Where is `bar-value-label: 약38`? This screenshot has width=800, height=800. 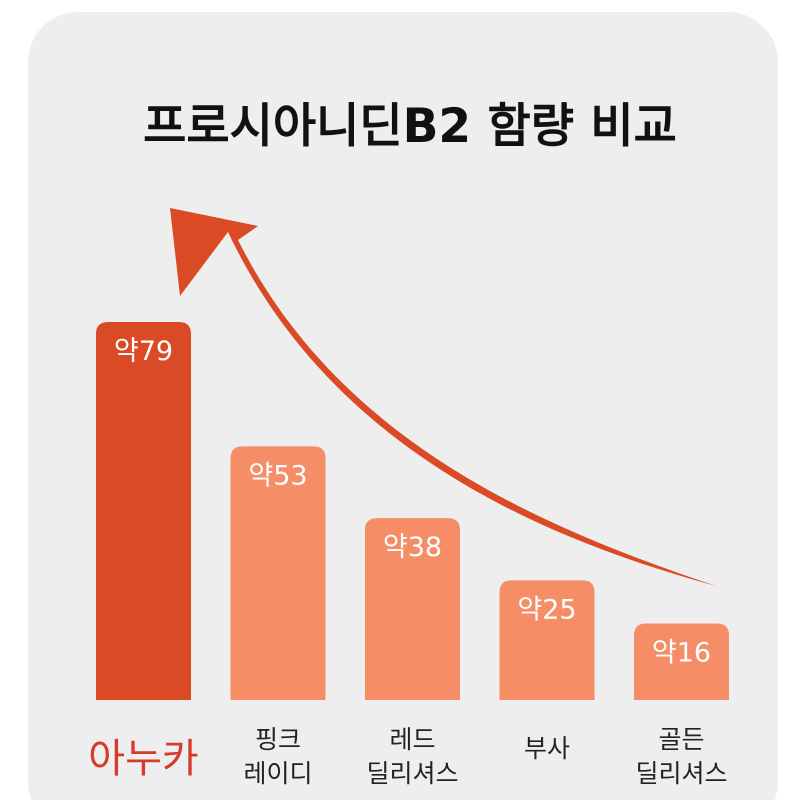 bar-value-label: 약38 is located at coordinates (412, 547).